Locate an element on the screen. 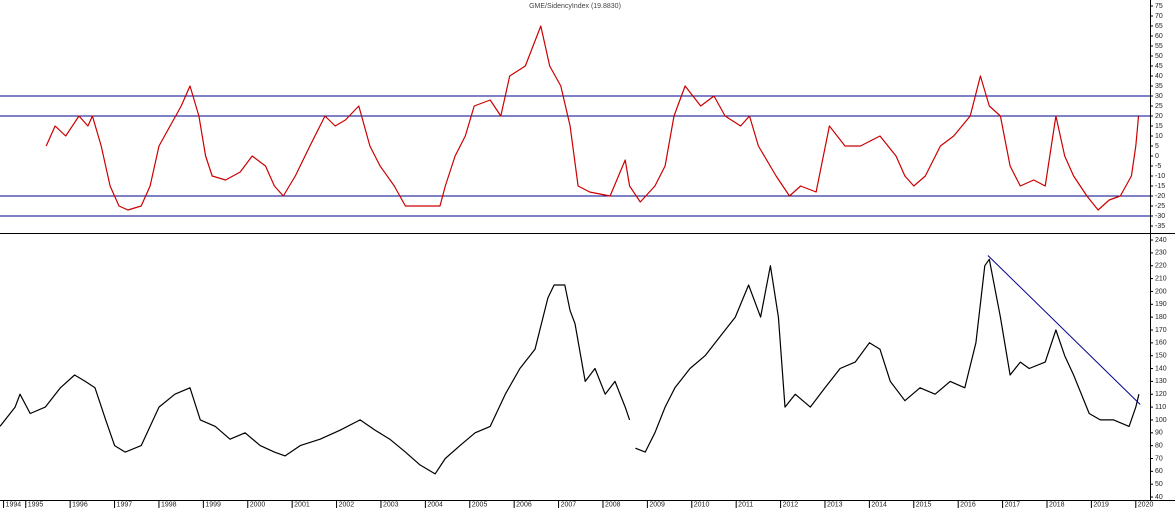 The height and width of the screenshot is (508, 1175). y-tick-label: 160 is located at coordinates (1161, 343).